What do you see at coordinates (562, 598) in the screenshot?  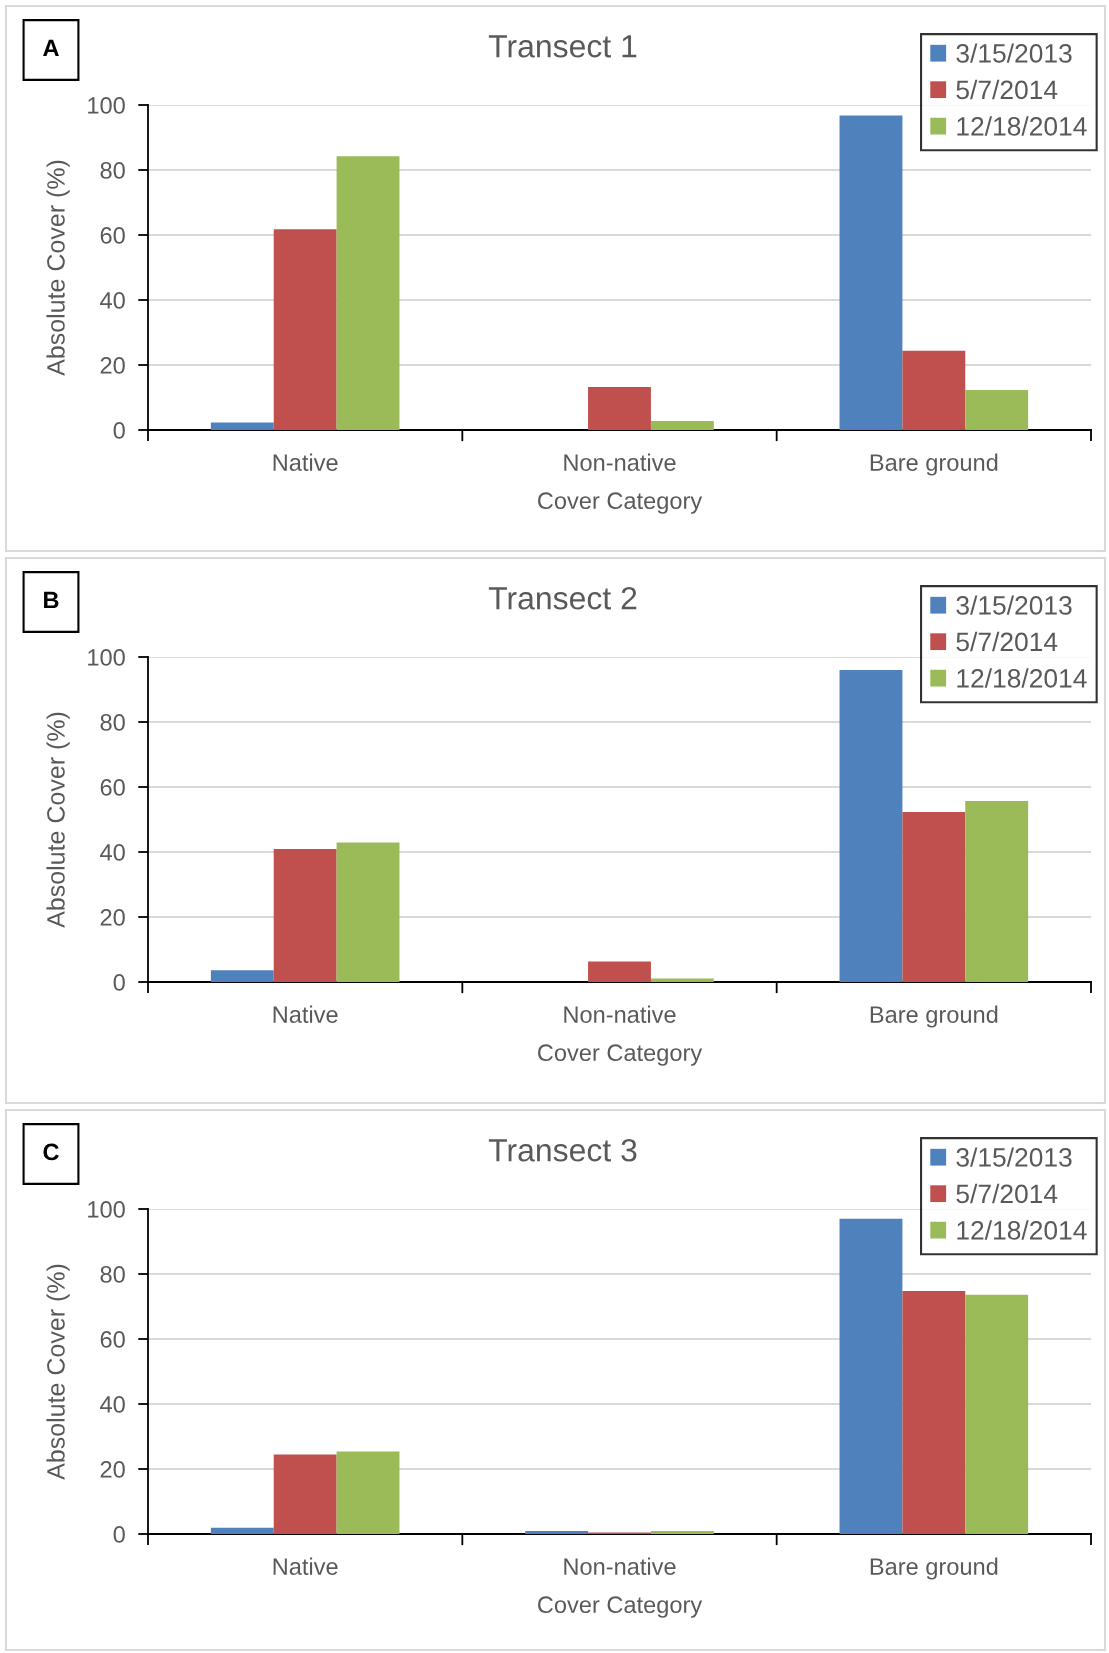 I see `chart-title: Transect 2` at bounding box center [562, 598].